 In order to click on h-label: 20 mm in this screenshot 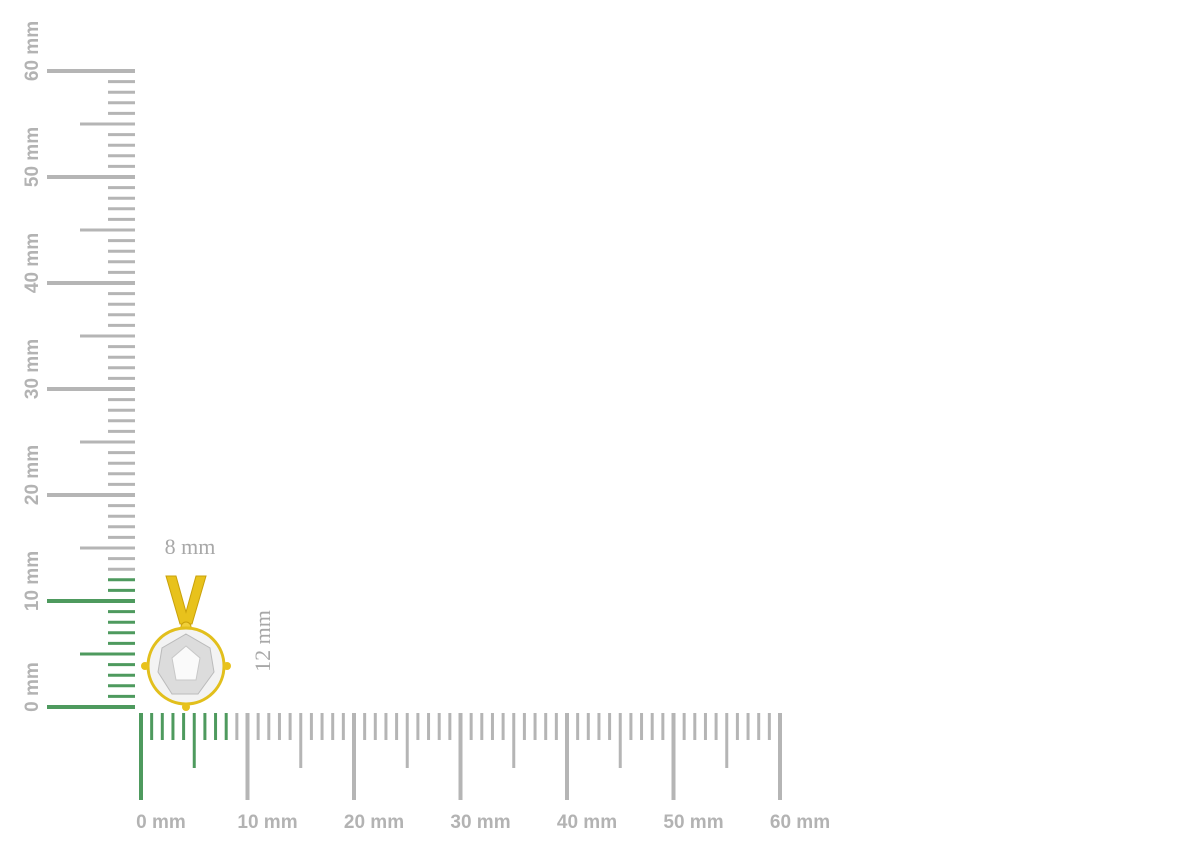, I will do `click(374, 822)`.